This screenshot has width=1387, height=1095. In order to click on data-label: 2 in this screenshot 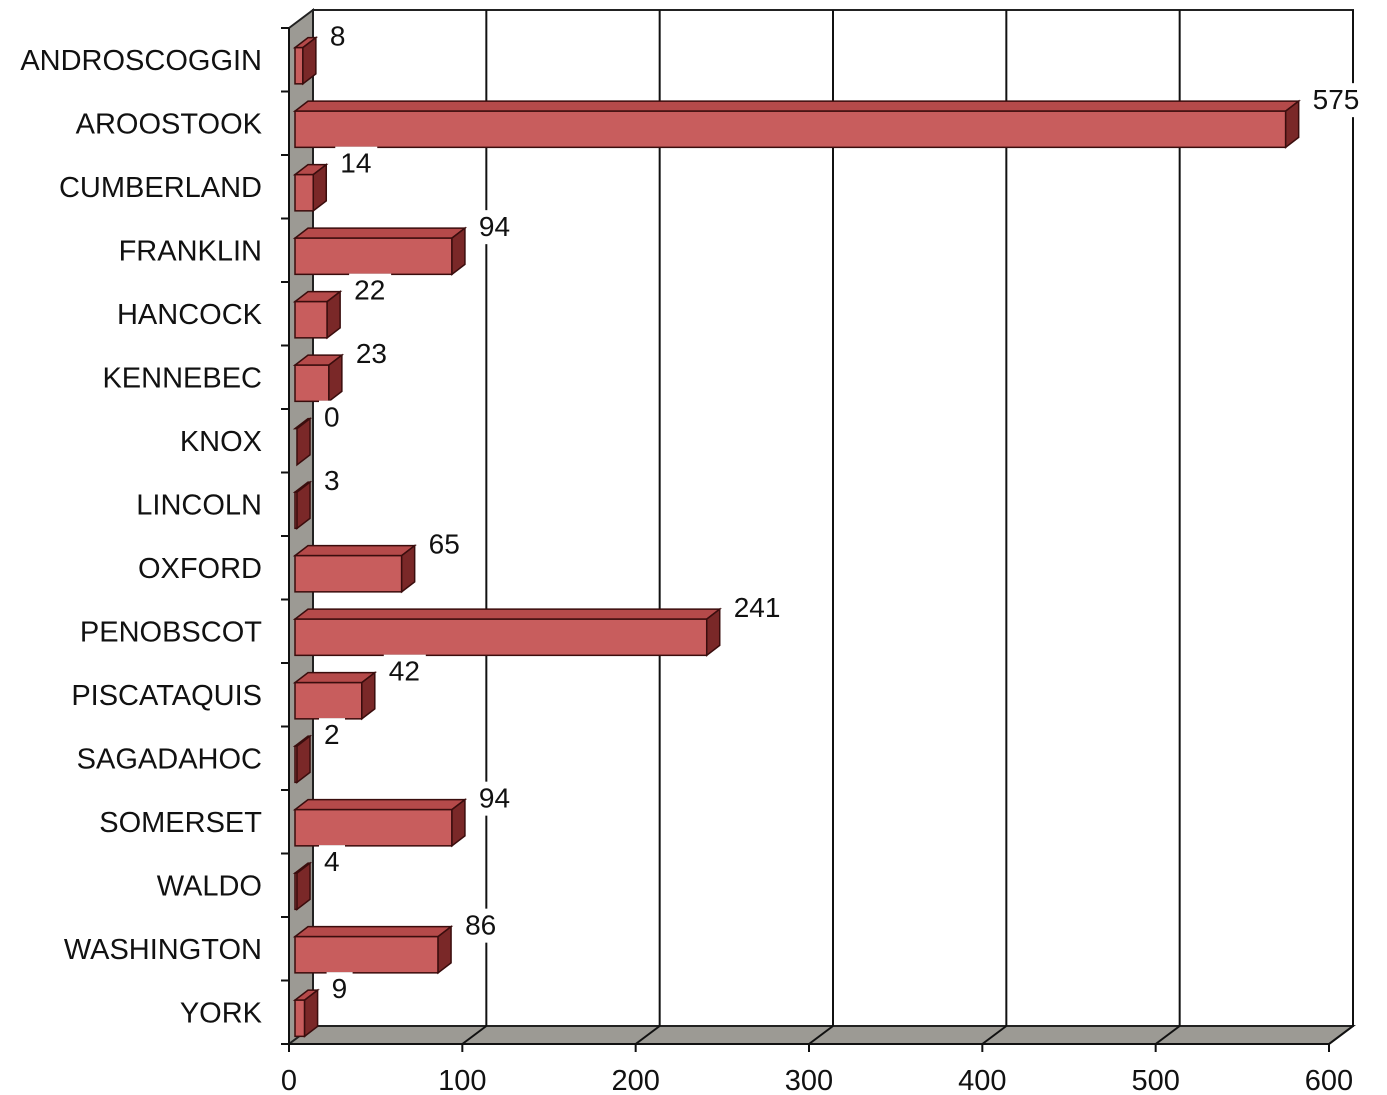, I will do `click(332, 734)`.